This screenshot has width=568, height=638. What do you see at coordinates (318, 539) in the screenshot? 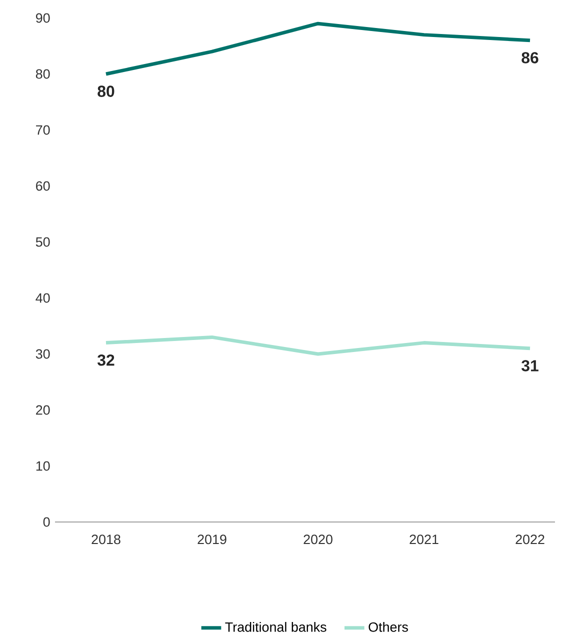
I see `x-tick-label: 2020` at bounding box center [318, 539].